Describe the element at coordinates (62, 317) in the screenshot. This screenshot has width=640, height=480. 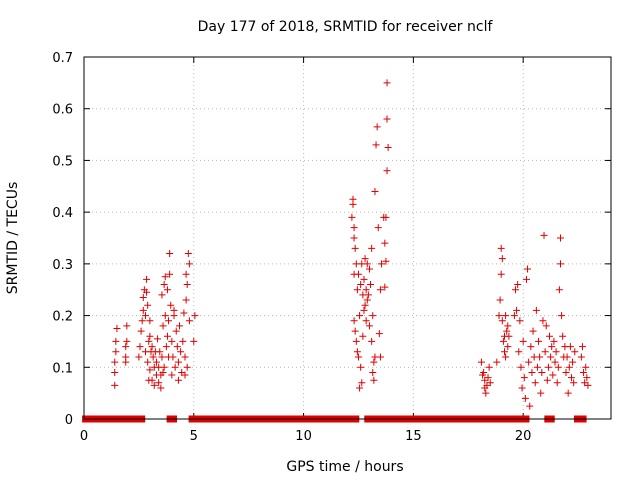
I see `y-tick-label: 0.2` at that location.